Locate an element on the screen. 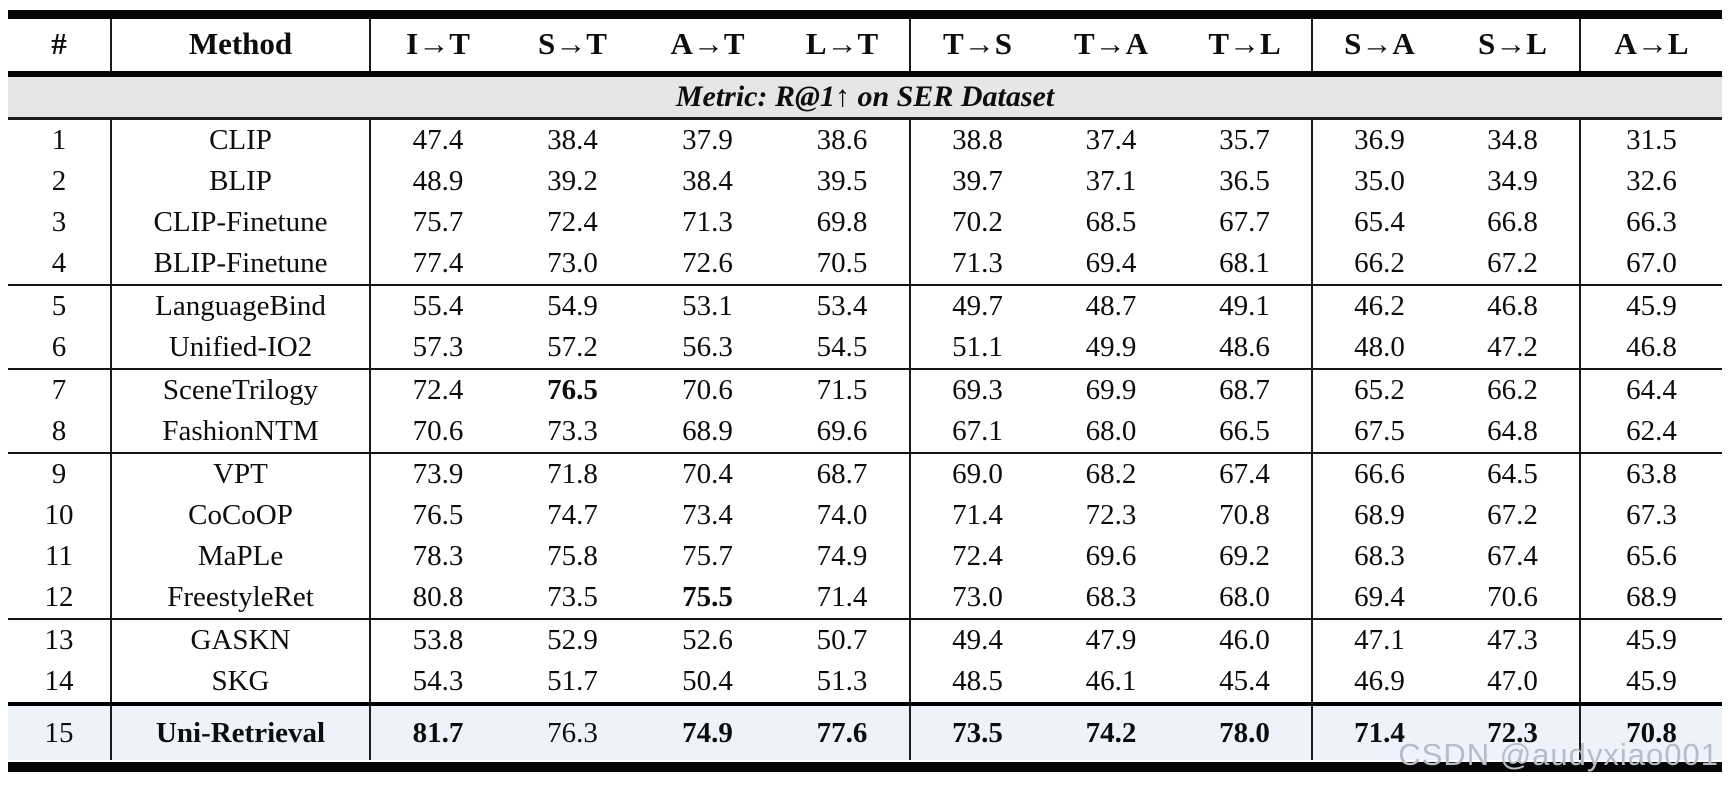 The height and width of the screenshot is (786, 1729). value-cell: 74.9 is located at coordinates (707, 732).